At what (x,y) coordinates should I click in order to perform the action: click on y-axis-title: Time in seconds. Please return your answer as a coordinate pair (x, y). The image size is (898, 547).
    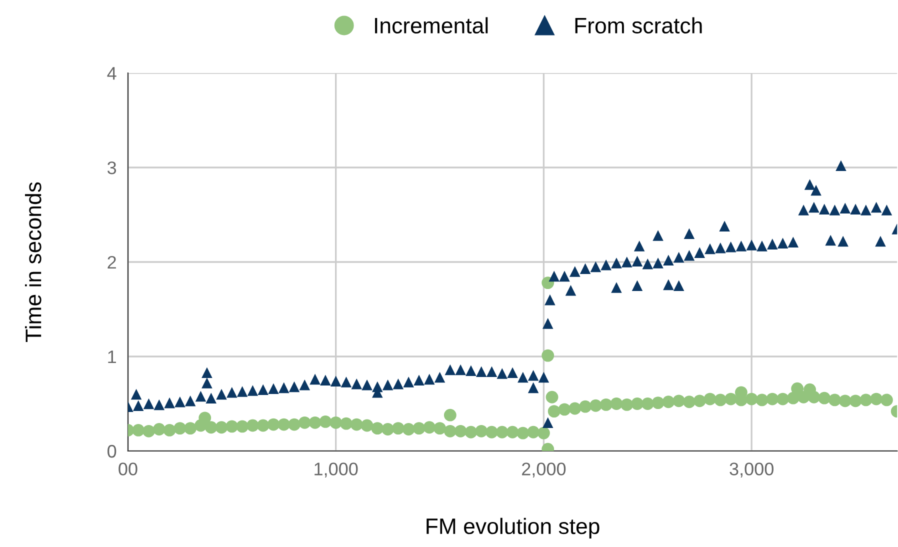
    Looking at the image, I should click on (33, 262).